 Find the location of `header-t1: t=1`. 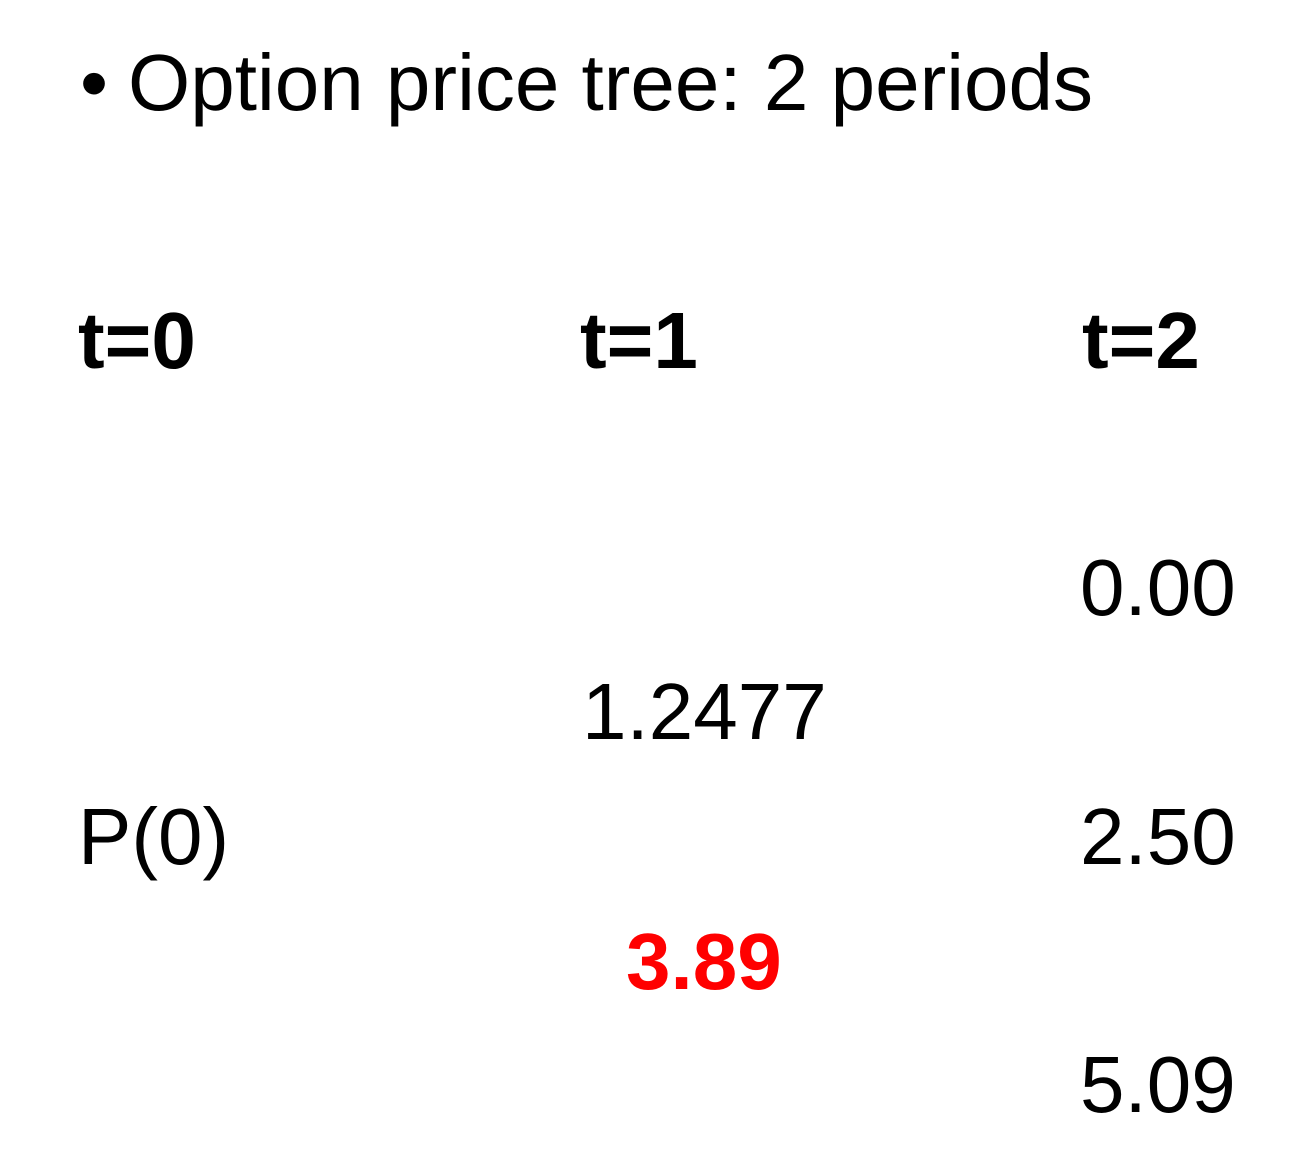

header-t1: t=1 is located at coordinates (639, 340).